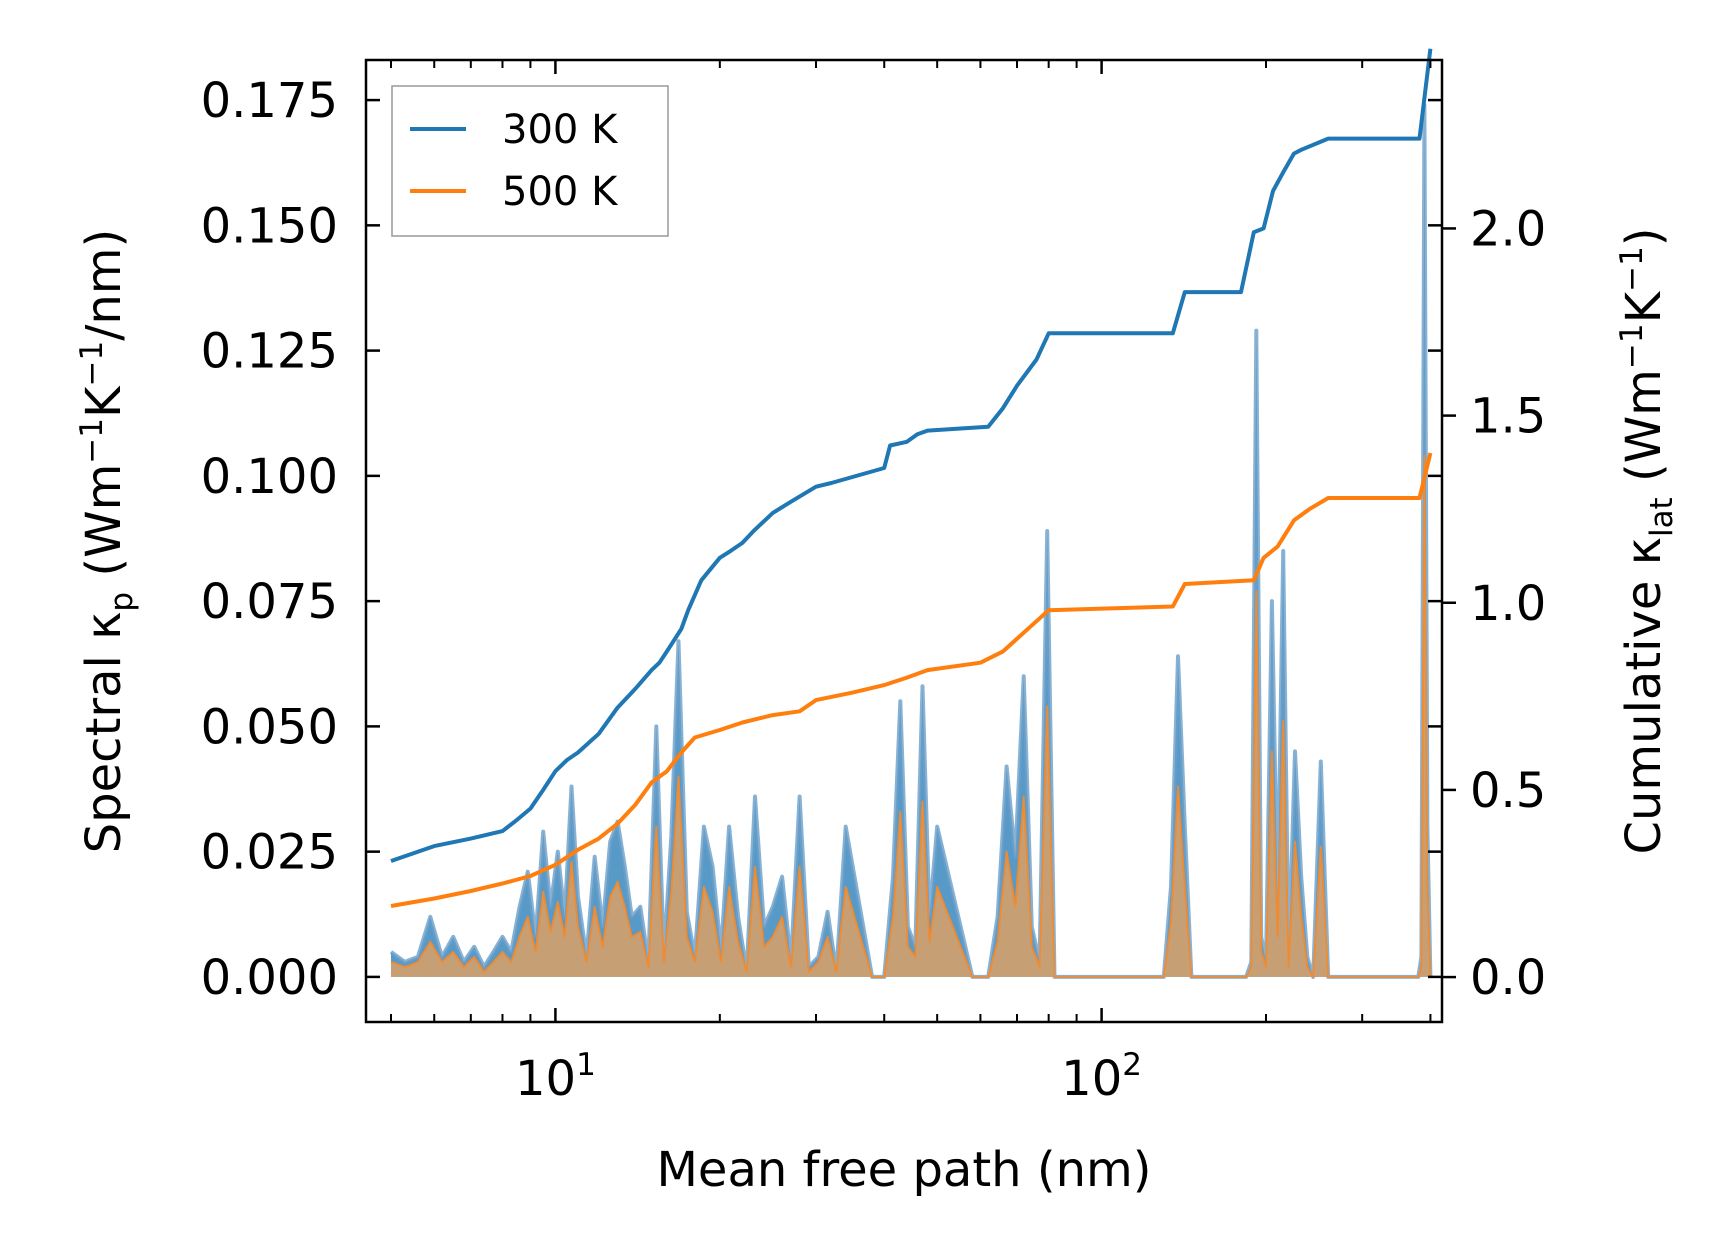 The height and width of the screenshot is (1254, 1716). I want to click on left-tick-label: 0.100, so click(269, 477).